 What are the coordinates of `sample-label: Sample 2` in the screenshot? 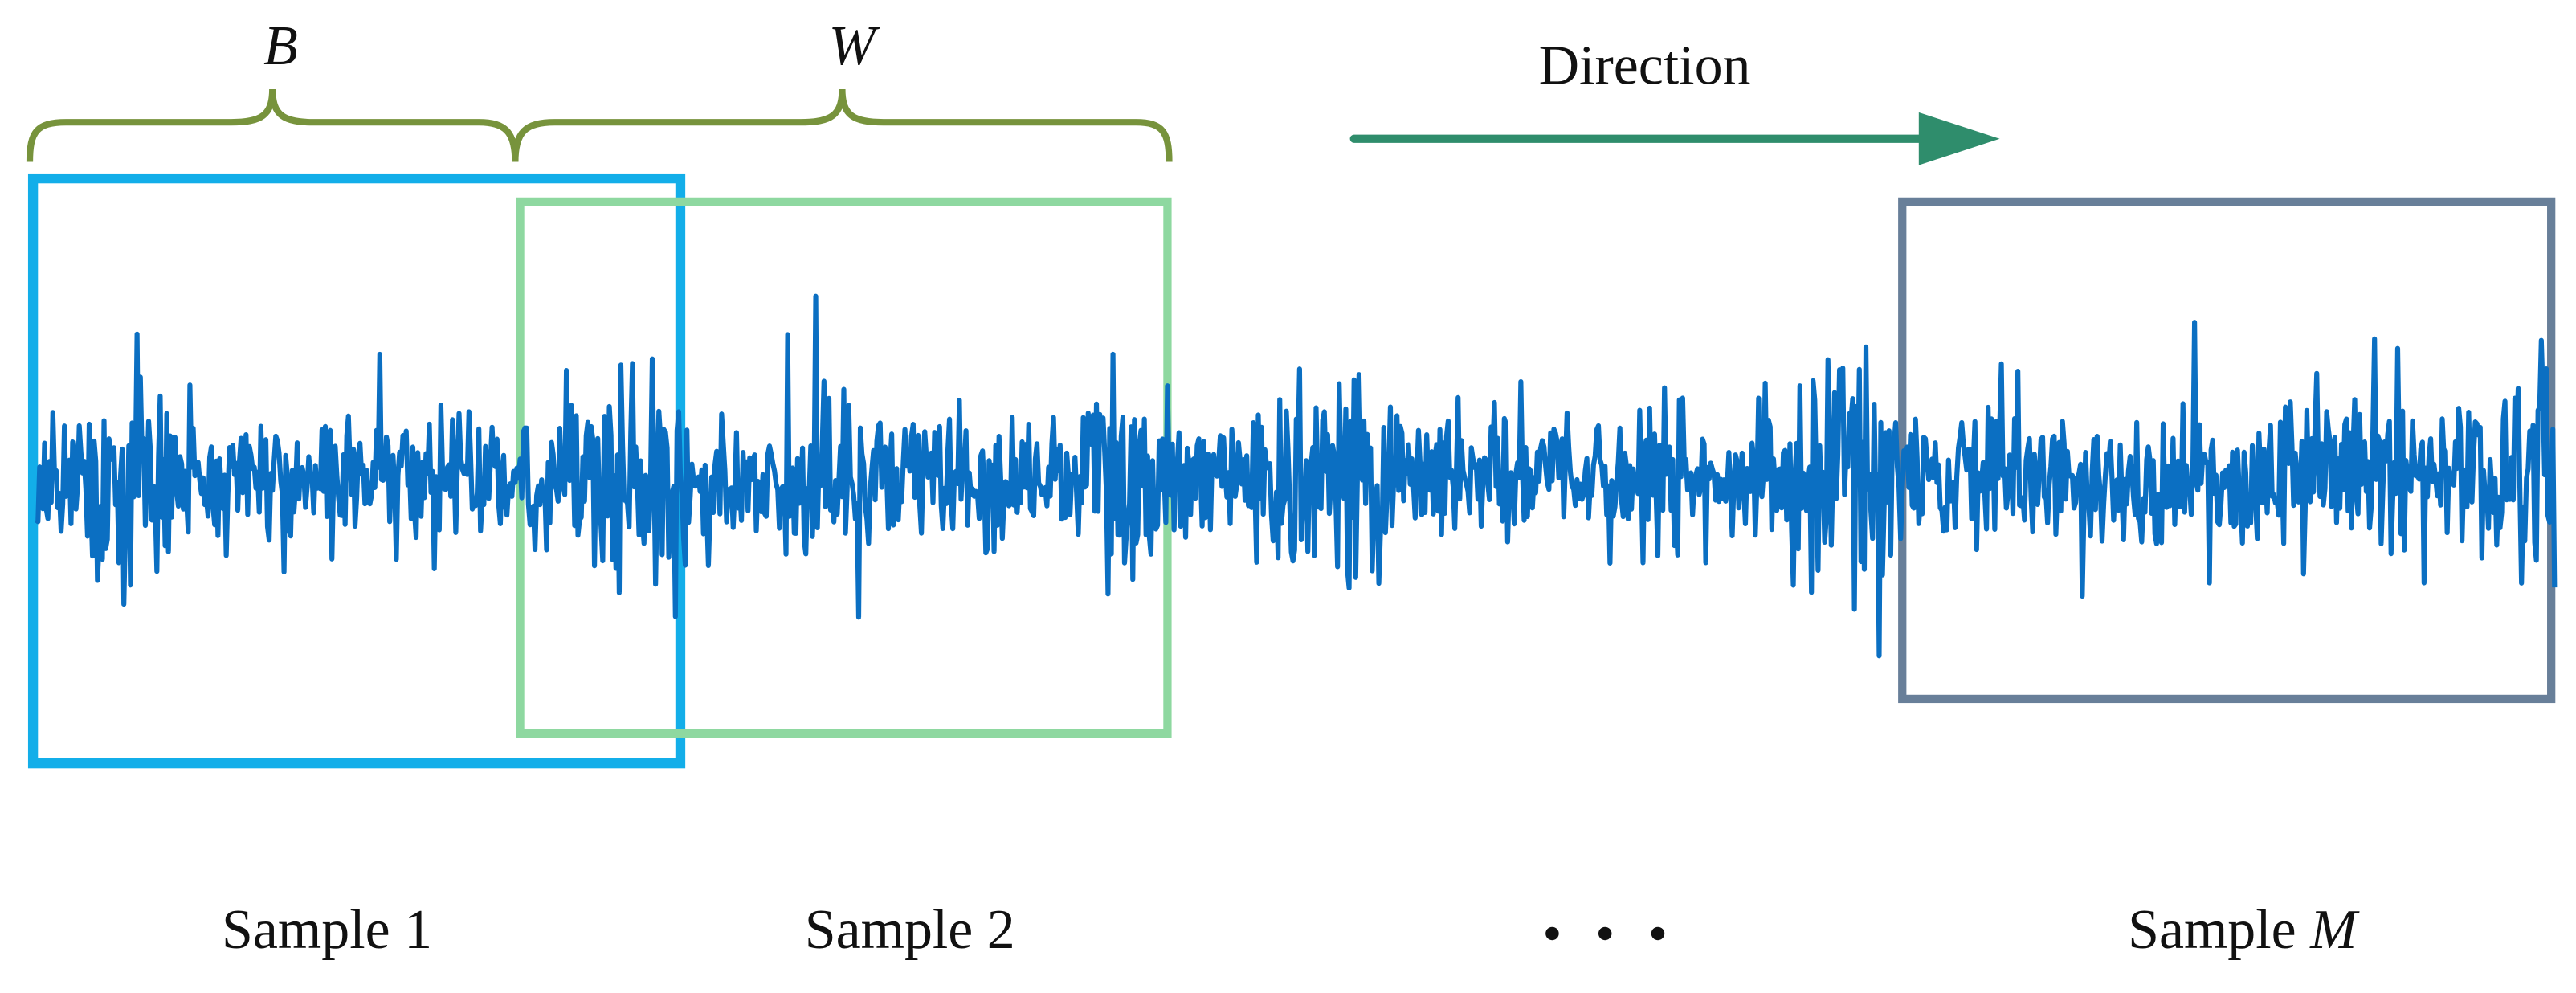 It's located at (910, 930).